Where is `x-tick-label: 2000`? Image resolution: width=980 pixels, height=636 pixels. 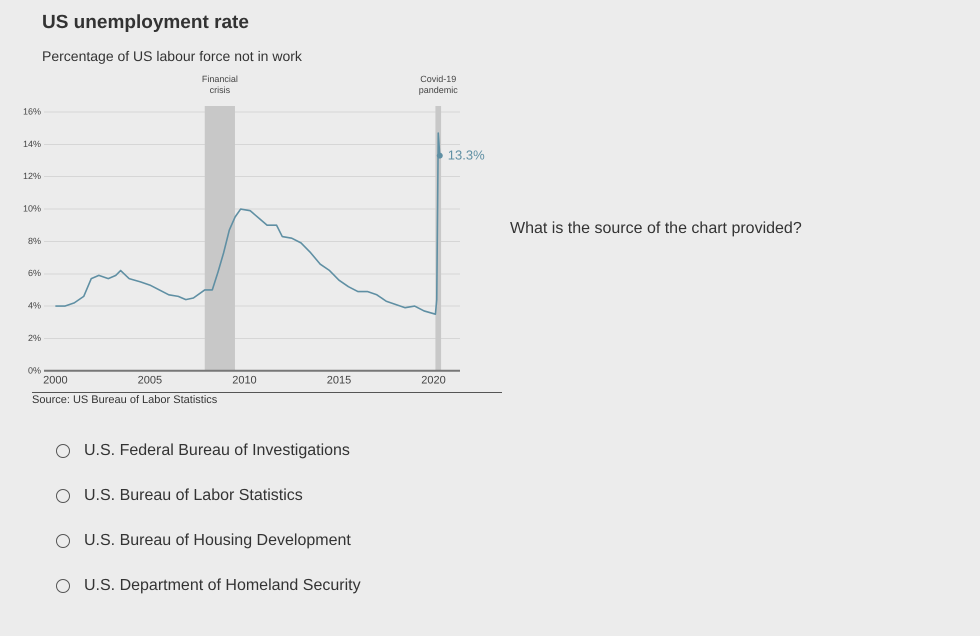
x-tick-label: 2000 is located at coordinates (55, 380).